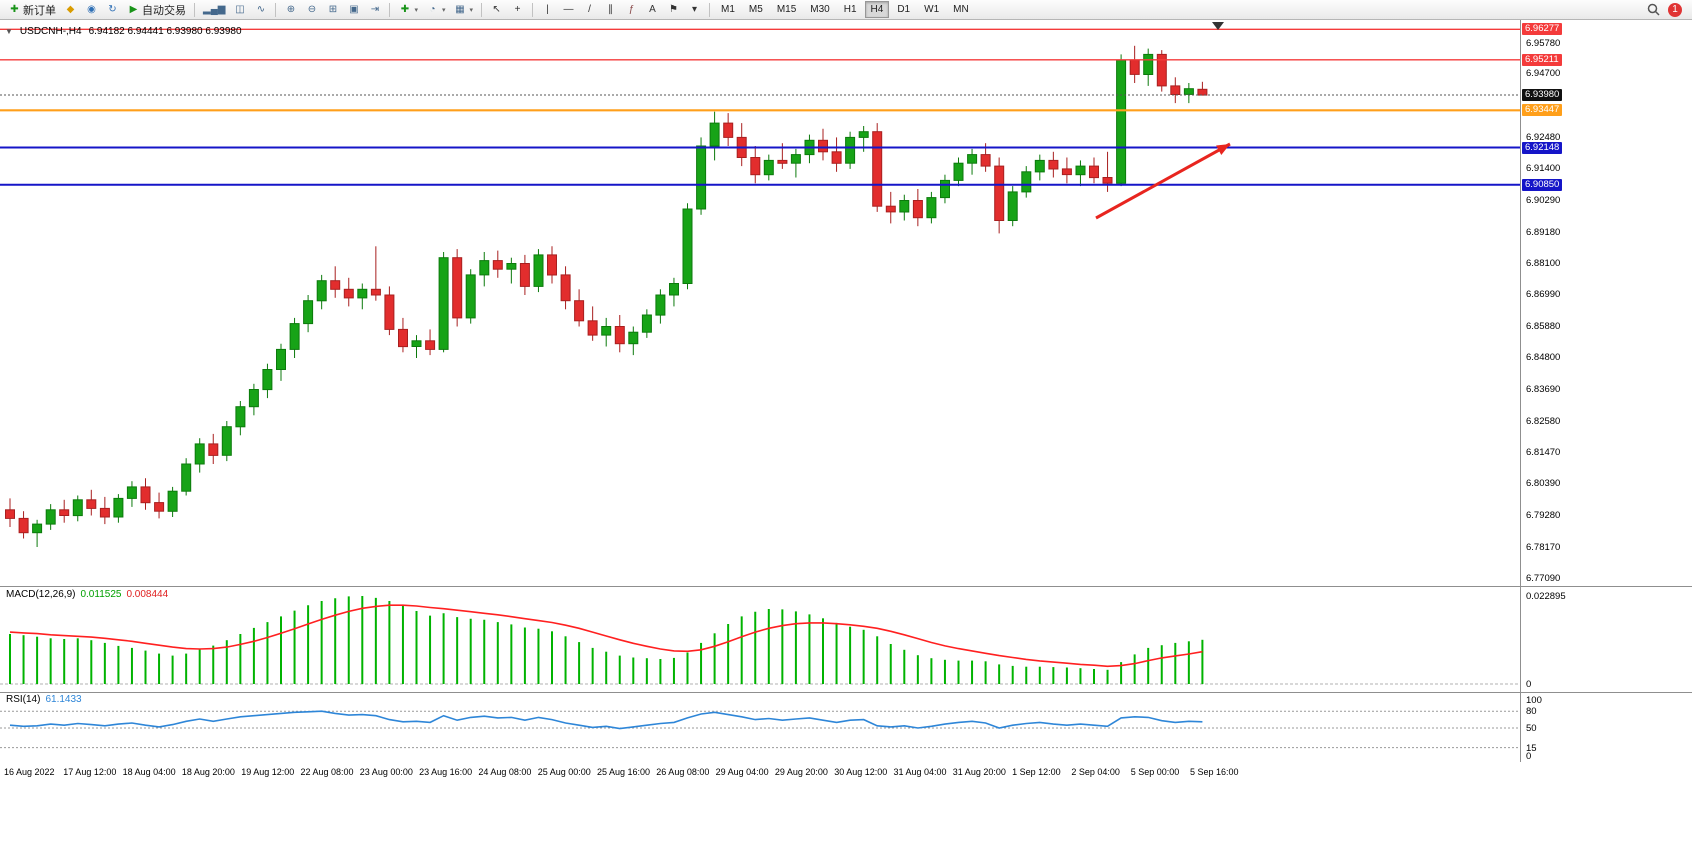  Describe the element at coordinates (39, 10) in the screenshot. I see `new-order-button-label: 新订单` at that location.